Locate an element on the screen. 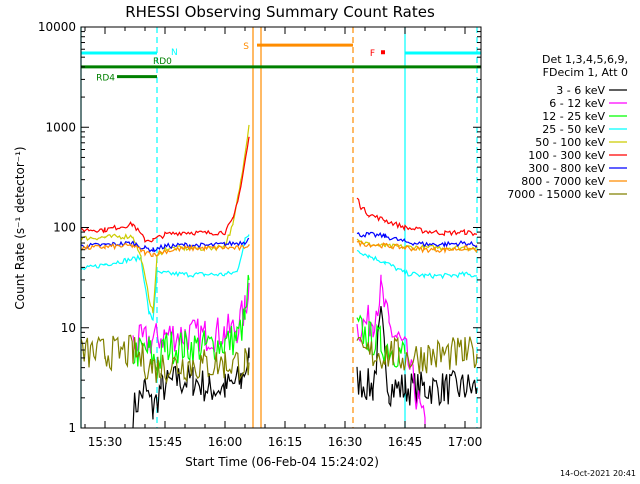  series-line-7-b is located at coordinates (417, 247).